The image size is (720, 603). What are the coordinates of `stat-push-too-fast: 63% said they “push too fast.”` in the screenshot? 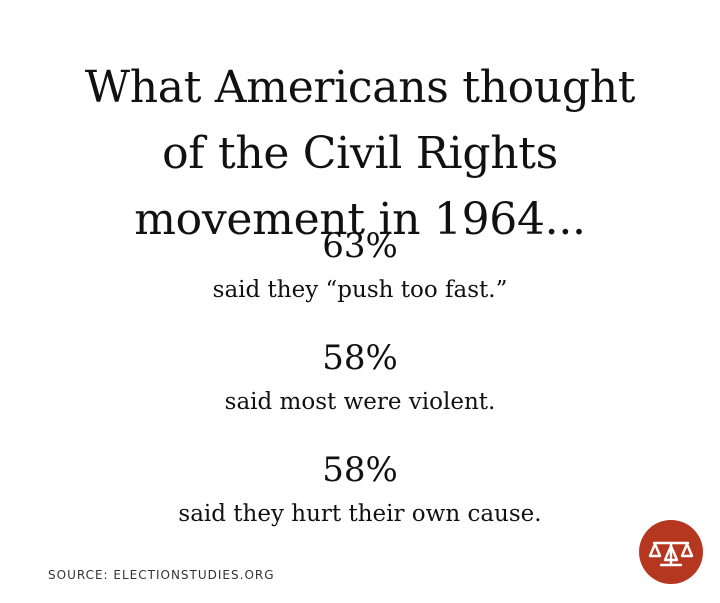 It's located at (360, 265).